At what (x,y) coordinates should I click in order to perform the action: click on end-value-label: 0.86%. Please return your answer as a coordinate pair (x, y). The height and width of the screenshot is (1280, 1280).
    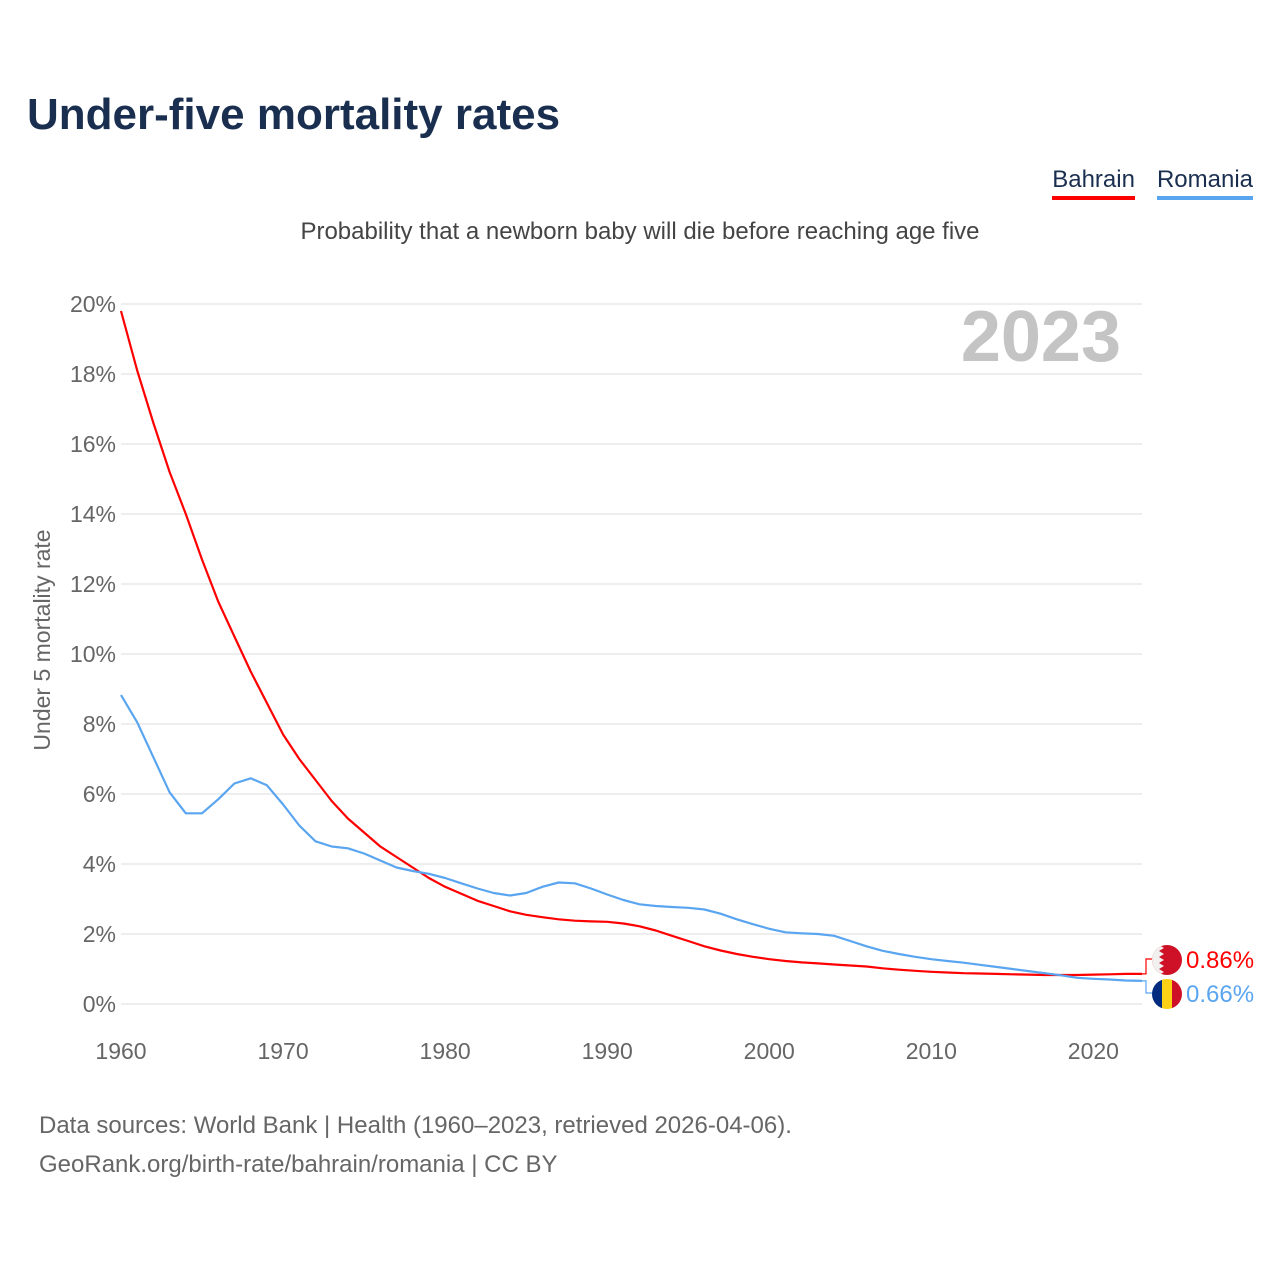
    Looking at the image, I should click on (1220, 960).